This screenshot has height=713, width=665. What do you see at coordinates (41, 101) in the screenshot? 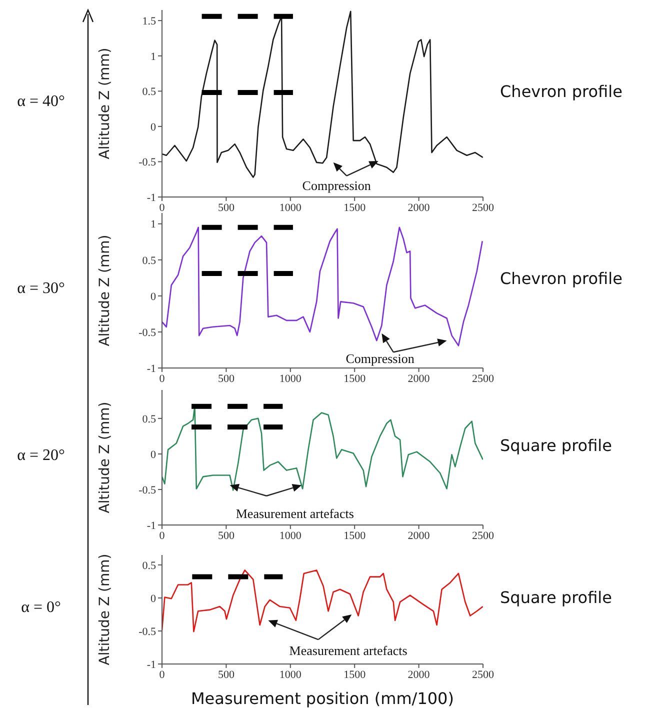
I see `text: α = 40°` at bounding box center [41, 101].